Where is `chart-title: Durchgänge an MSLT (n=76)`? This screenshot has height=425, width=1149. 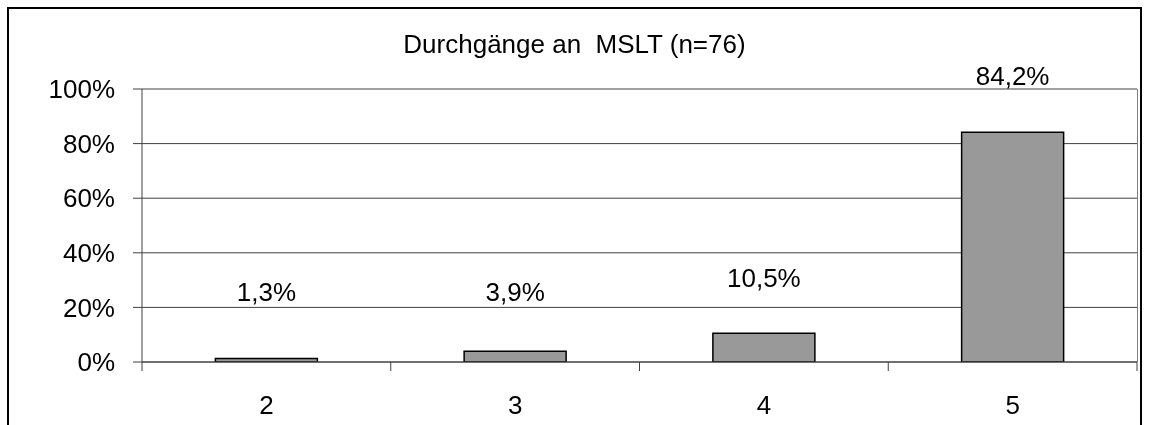
chart-title: Durchgänge an MSLT (n=76) is located at coordinates (574, 44).